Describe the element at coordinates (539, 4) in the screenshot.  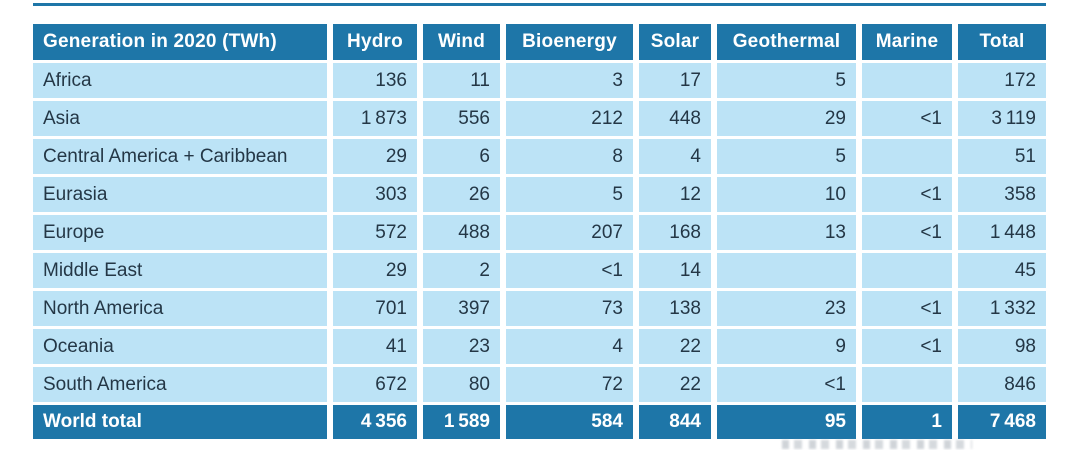
I see `table-top-border` at that location.